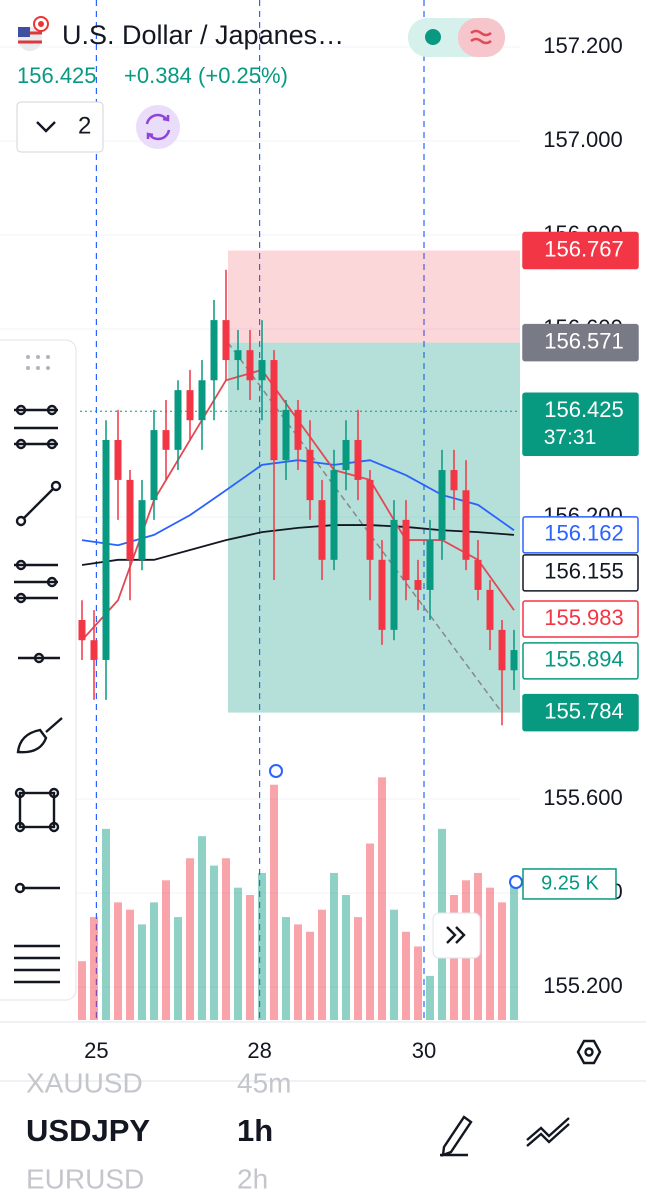 This screenshot has width=646, height=1200. Describe the element at coordinates (264, 1082) in the screenshot. I see `interval-option: 45m` at that location.